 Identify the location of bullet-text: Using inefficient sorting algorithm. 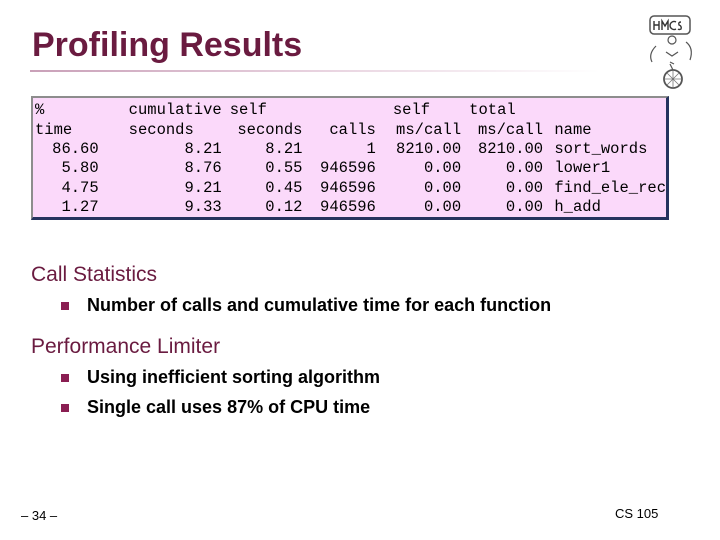
(234, 377).